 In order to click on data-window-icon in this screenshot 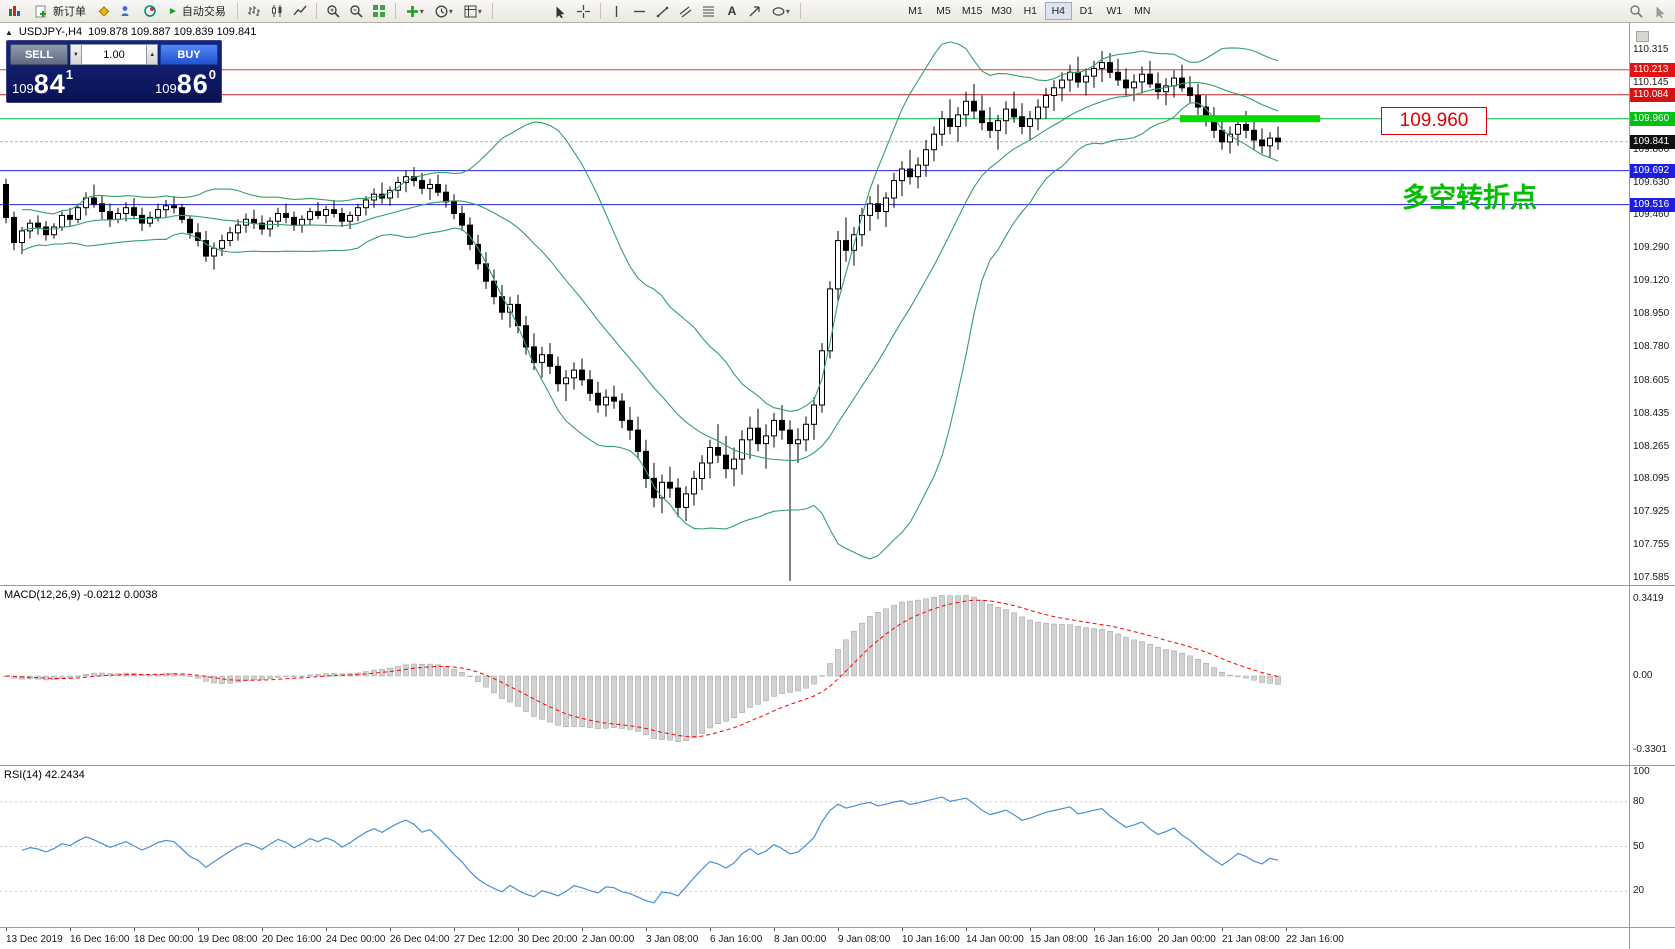, I will do `click(127, 11)`.